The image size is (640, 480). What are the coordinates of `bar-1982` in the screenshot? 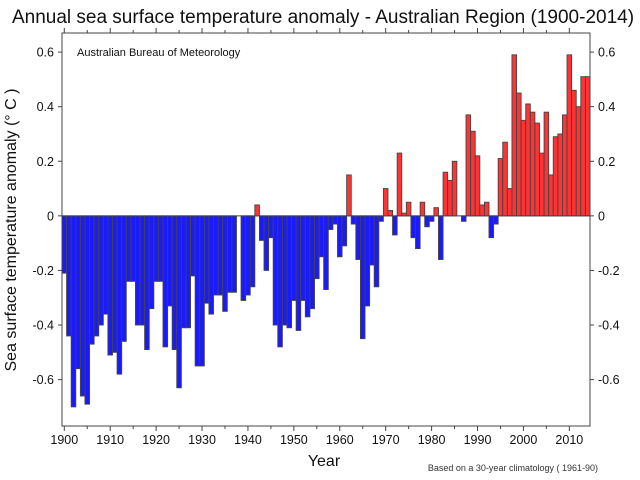 It's located at (441, 237).